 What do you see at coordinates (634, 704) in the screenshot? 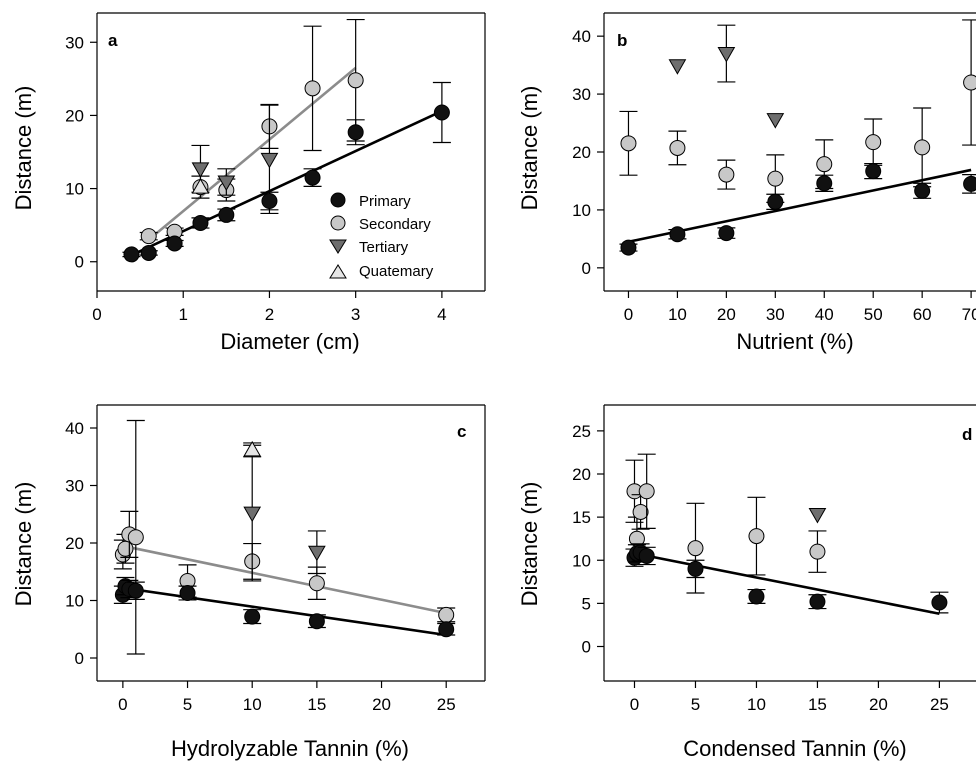
I see `panel-d-xtick-label: 0` at bounding box center [634, 704].